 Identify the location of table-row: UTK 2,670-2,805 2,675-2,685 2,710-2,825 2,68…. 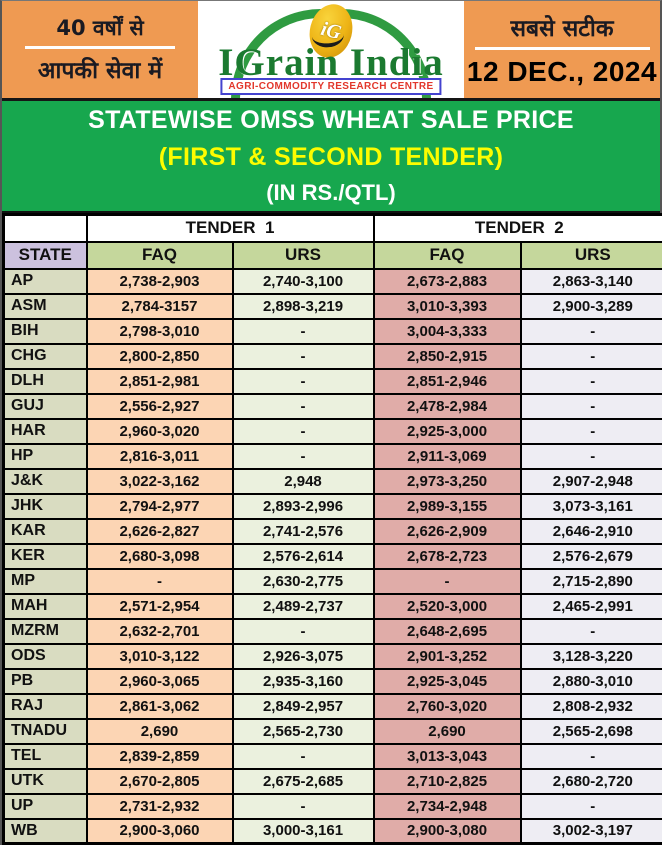
(332, 781).